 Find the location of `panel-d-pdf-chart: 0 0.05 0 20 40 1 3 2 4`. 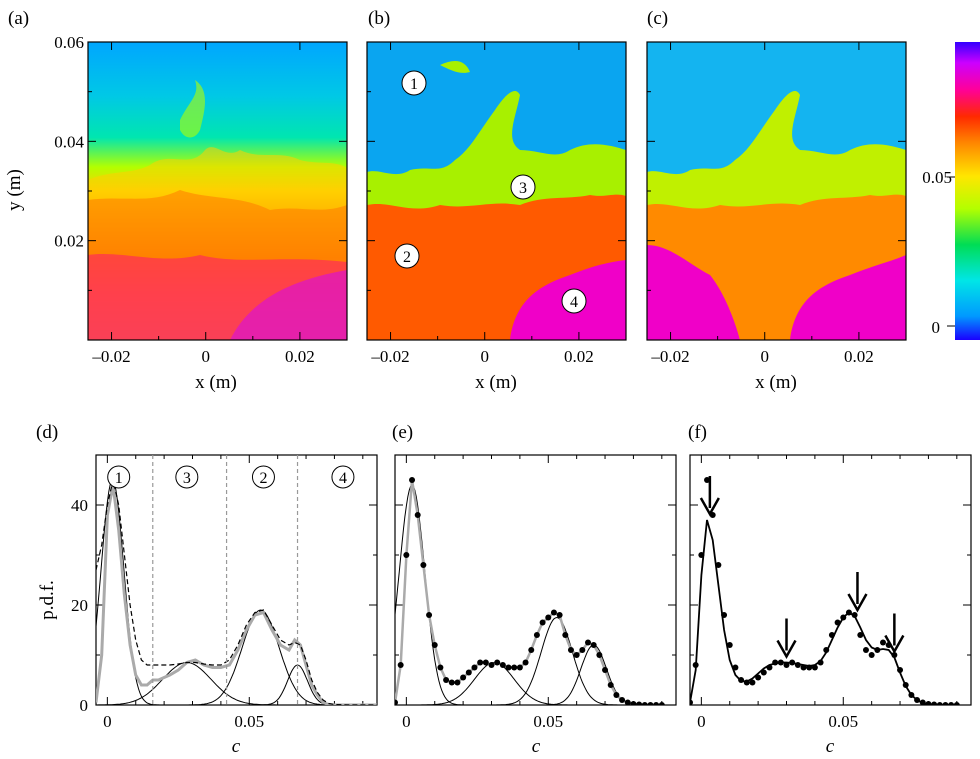

panel-d-pdf-chart: 0 0.05 0 20 40 1 3 2 4 is located at coordinates (224, 592).